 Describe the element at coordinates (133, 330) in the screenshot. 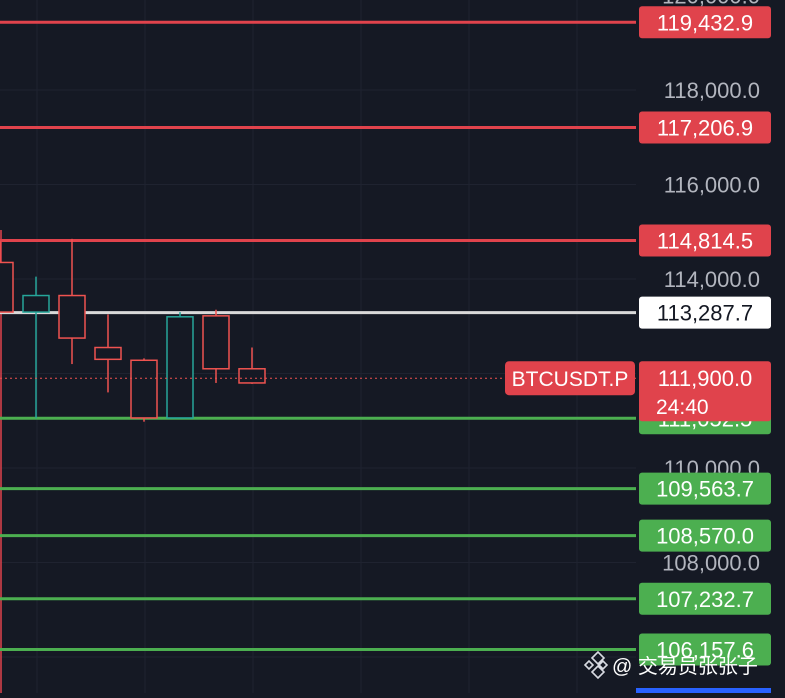

I see `candles` at that location.